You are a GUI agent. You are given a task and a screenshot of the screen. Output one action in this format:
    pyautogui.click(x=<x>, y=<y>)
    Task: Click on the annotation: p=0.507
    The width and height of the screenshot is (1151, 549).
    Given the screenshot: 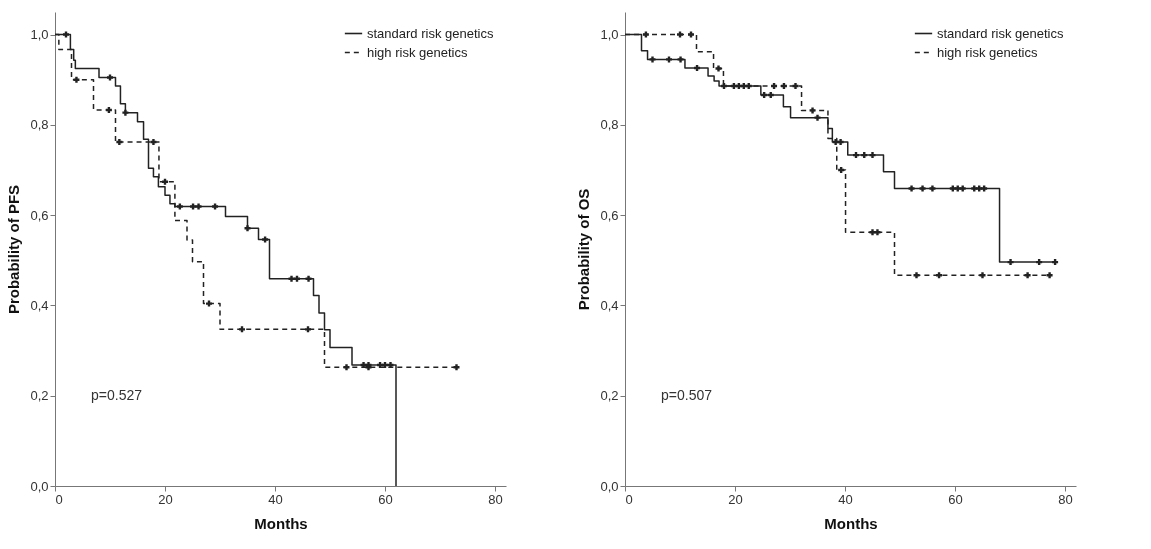 What is the action you would take?
    pyautogui.click(x=687, y=395)
    